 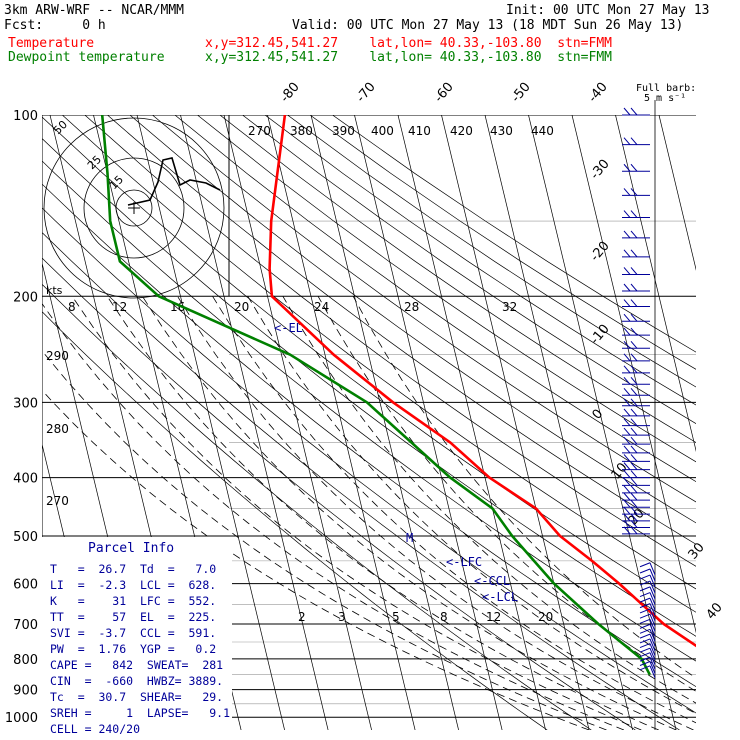 What do you see at coordinates (290, 93) in the screenshot?
I see `isotherm-label: -80` at bounding box center [290, 93].